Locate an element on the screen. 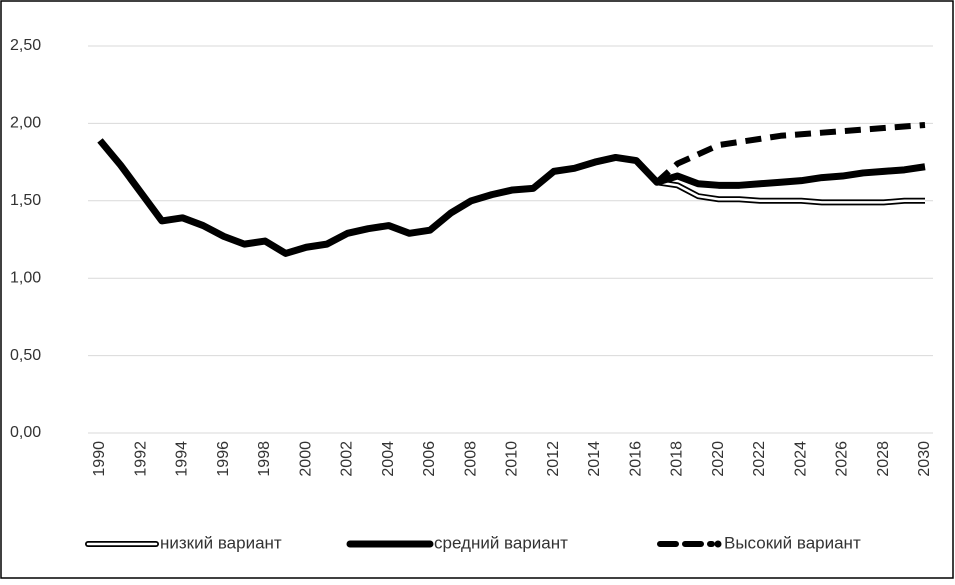 Image resolution: width=955 pixels, height=585 pixels. x-tick-label: 2014 is located at coordinates (594, 459).